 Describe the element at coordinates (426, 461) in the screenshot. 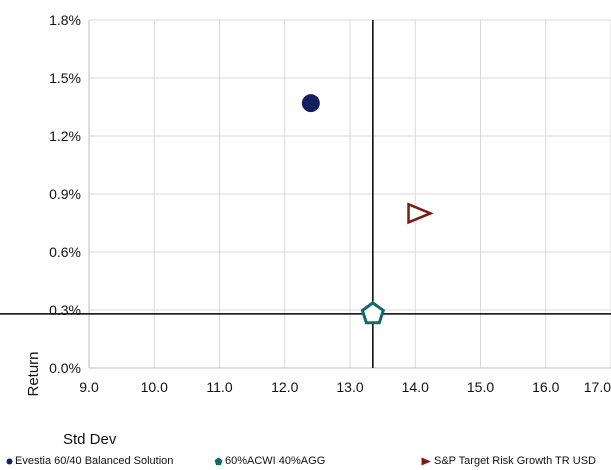

I see `triangle-right-marker-icon` at that location.